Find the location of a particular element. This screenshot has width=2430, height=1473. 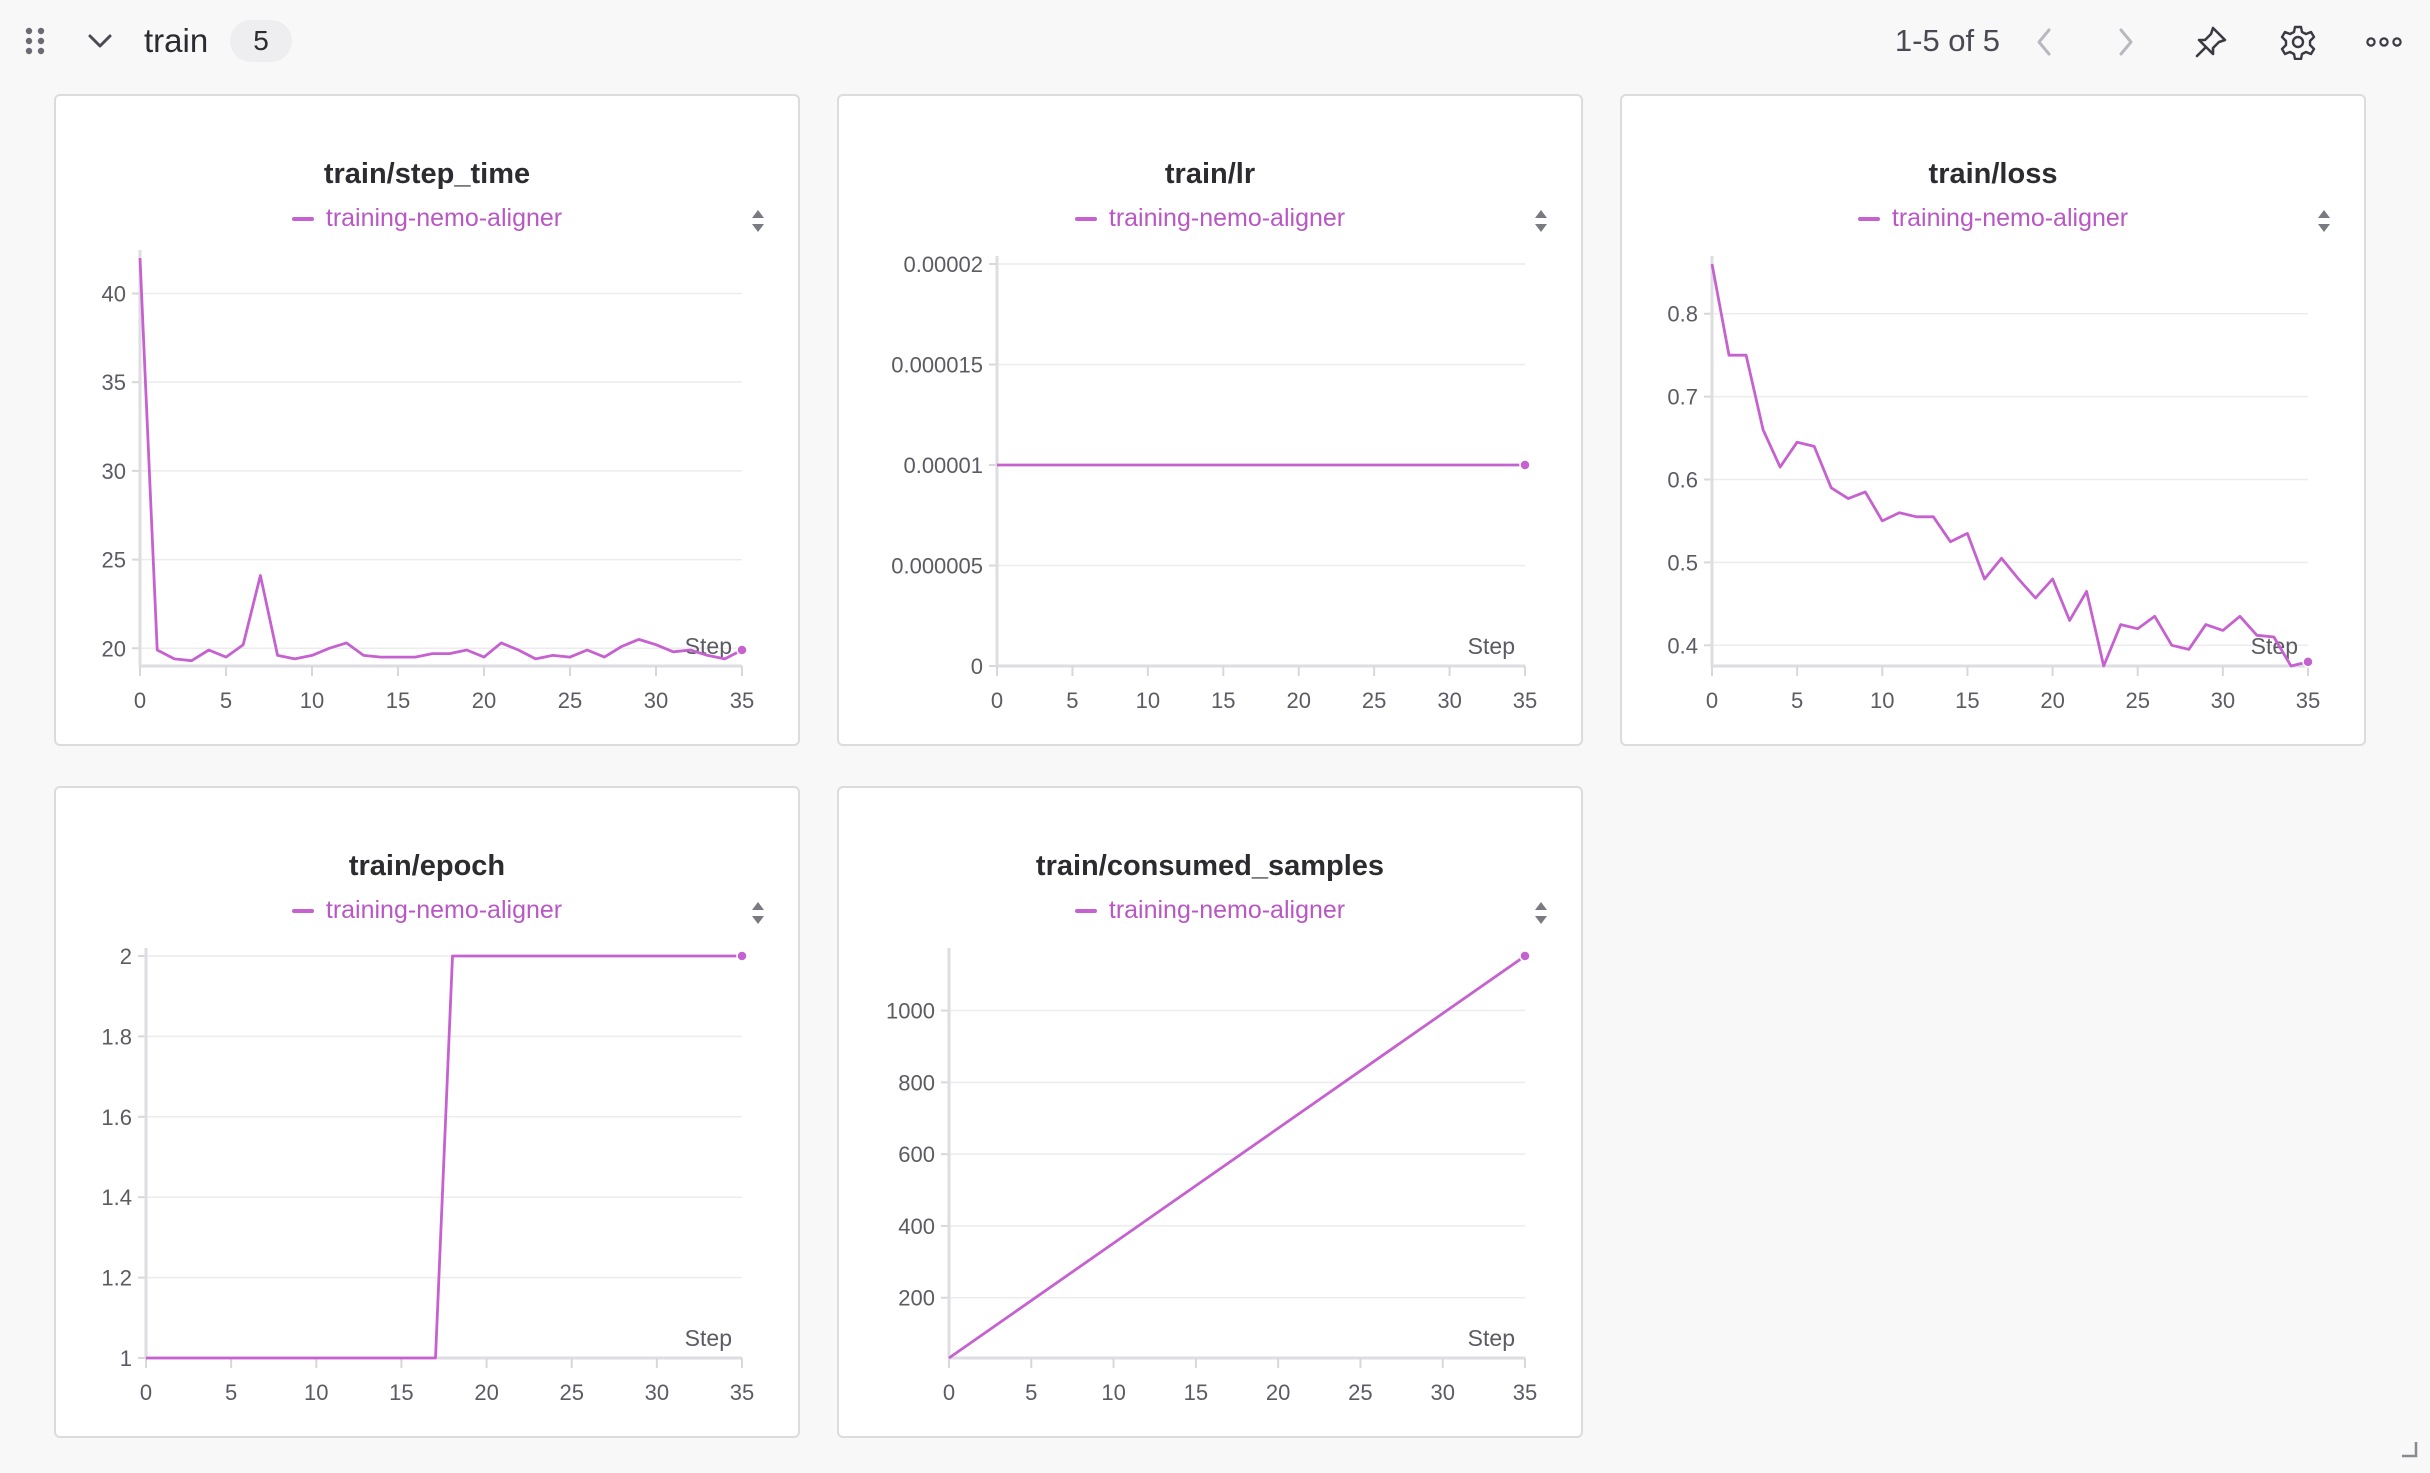

chart-title: train/consumed_samples is located at coordinates (1210, 866).